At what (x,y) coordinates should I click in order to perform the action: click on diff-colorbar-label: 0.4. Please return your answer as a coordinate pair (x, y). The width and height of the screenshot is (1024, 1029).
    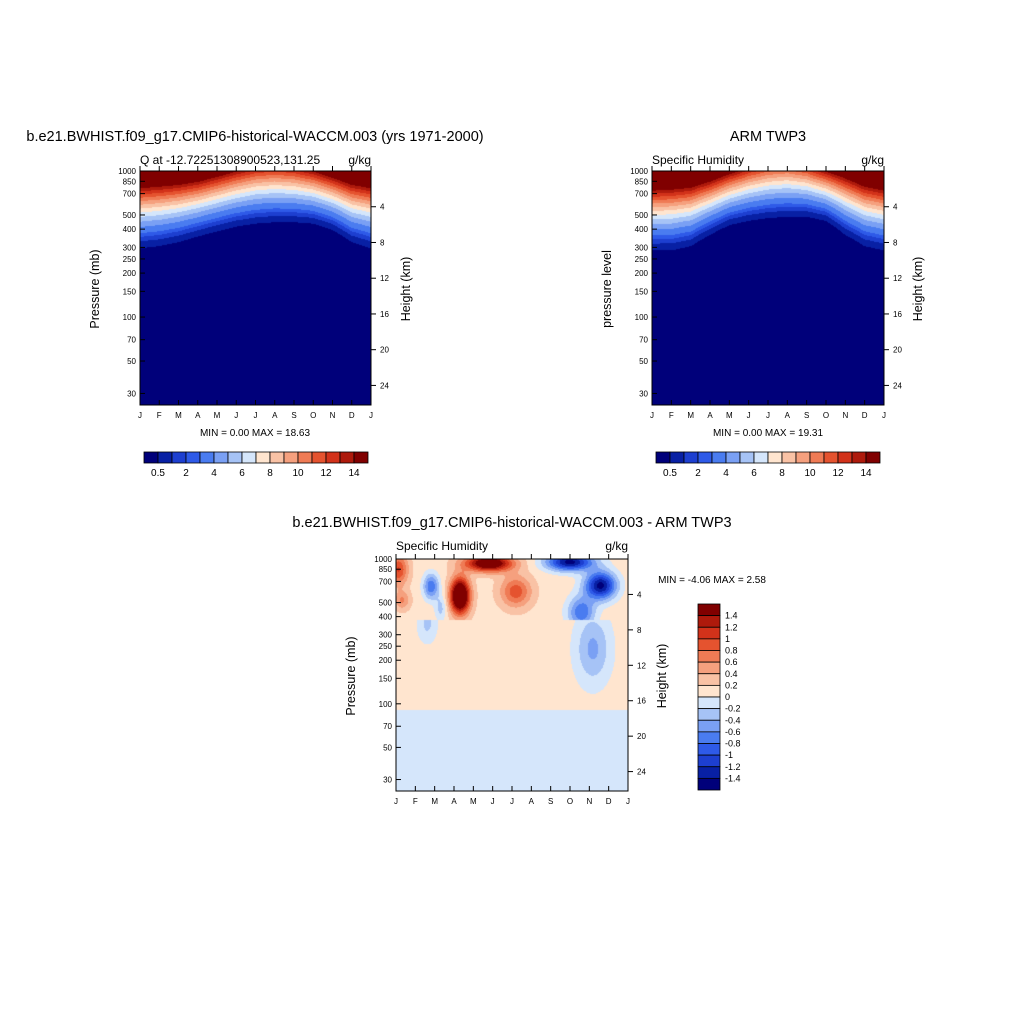
    Looking at the image, I should click on (731, 674).